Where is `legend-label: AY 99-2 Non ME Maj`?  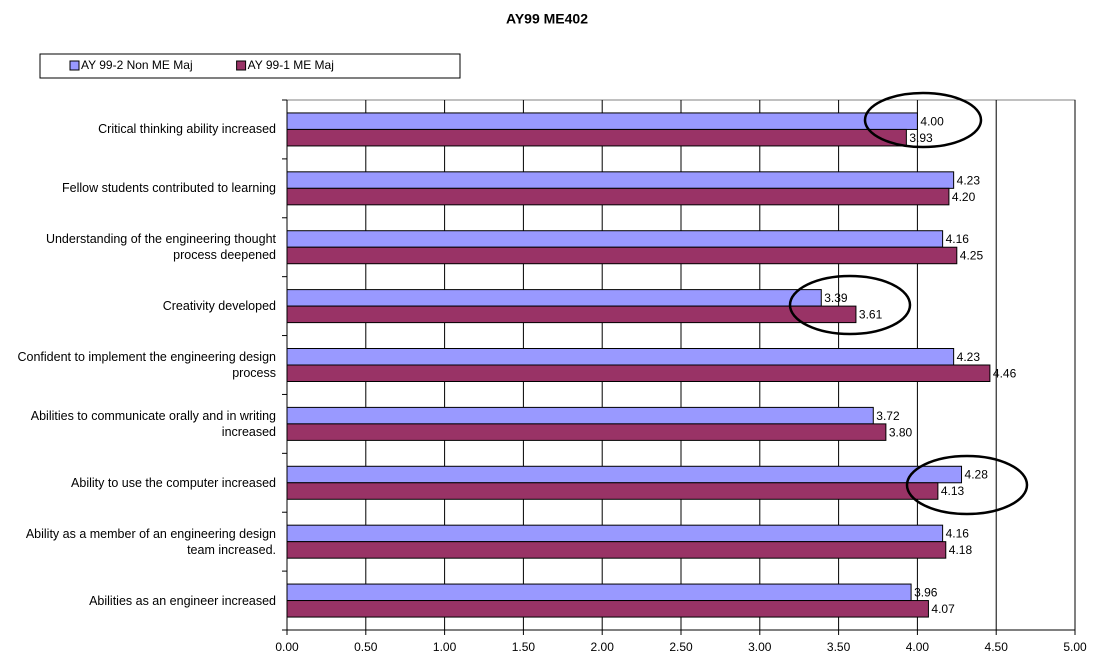
legend-label: AY 99-2 Non ME Maj is located at coordinates (137, 65).